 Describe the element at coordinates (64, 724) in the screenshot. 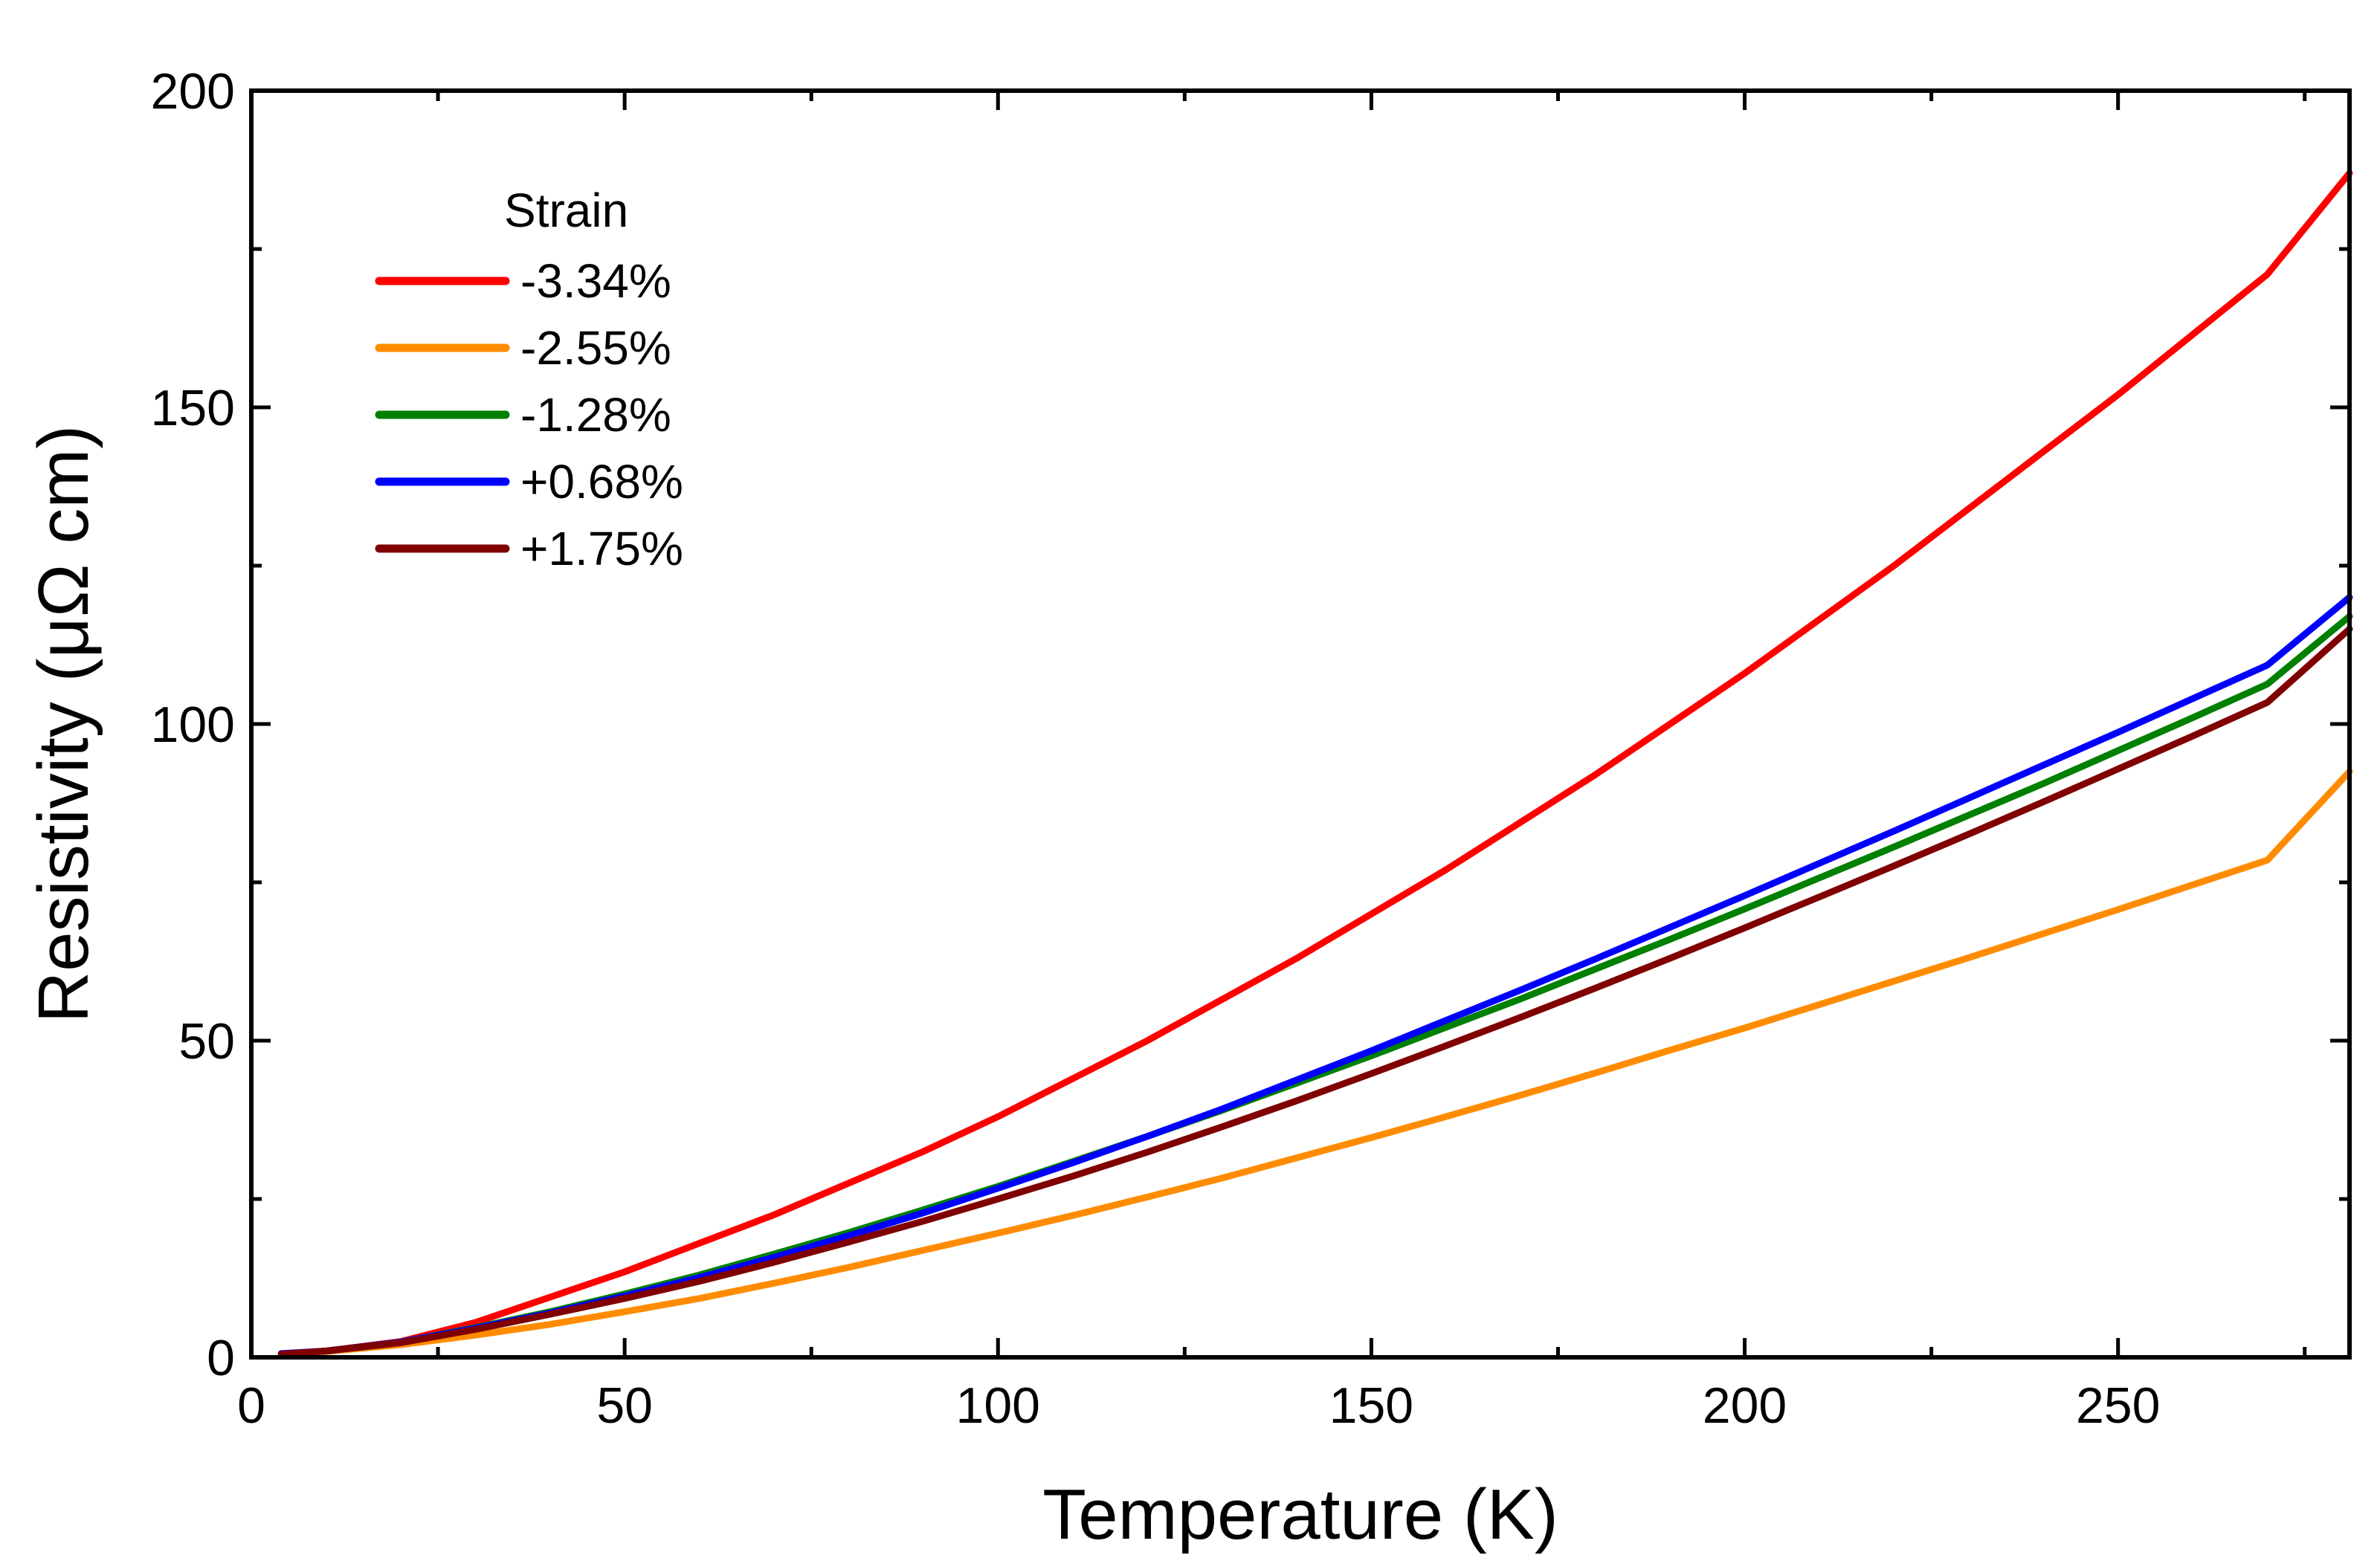

I see `y-axis-title: Resistivity (μΩ cm)` at that location.